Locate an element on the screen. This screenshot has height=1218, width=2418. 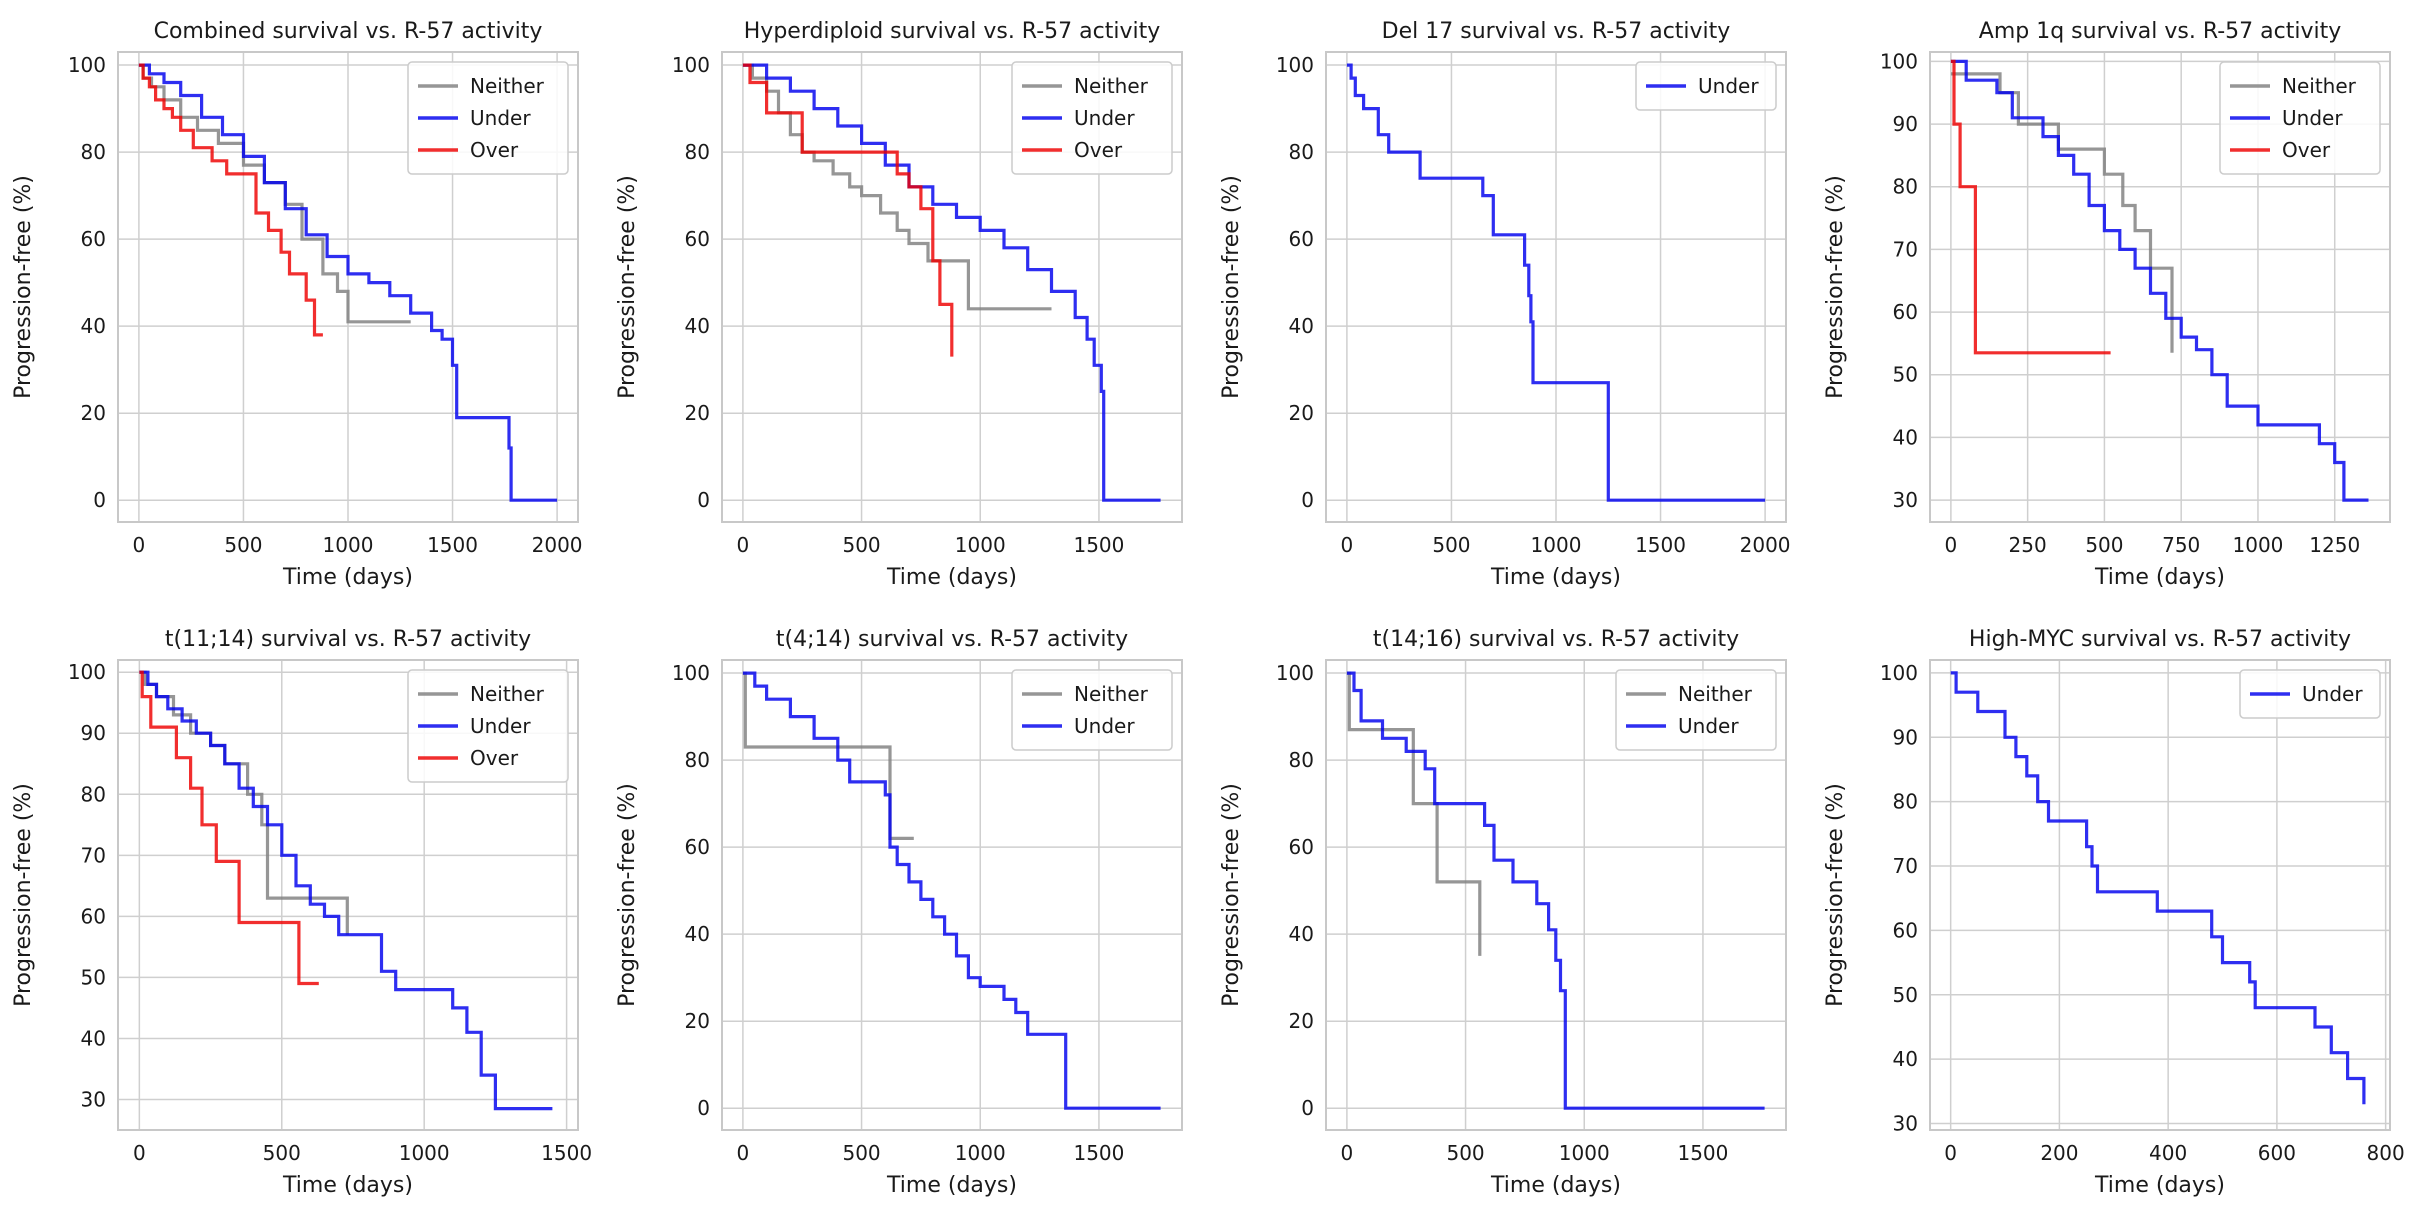
y-tick-label: 20 is located at coordinates (697, 1021).